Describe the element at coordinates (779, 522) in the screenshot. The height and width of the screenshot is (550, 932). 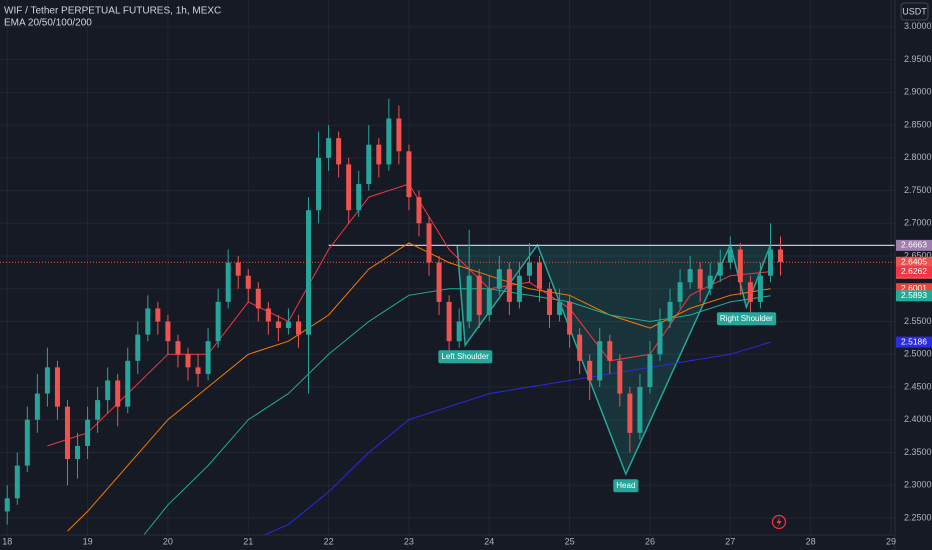
I see `alert-icon` at that location.